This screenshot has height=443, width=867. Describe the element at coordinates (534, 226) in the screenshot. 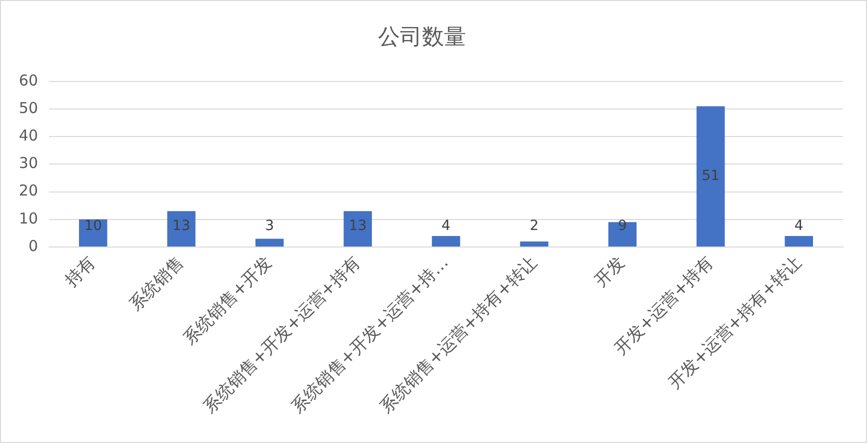

I see `data-label: 2` at that location.